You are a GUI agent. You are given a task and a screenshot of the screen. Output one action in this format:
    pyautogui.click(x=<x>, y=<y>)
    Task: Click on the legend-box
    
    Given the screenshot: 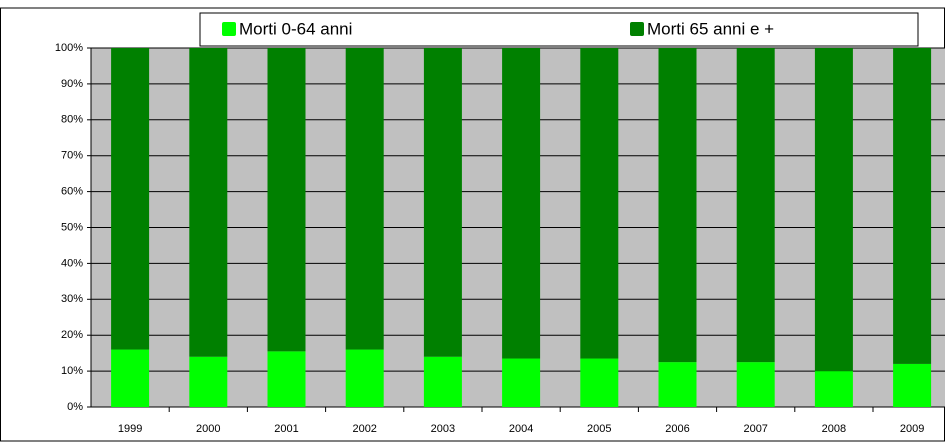 What is the action you would take?
    pyautogui.click(x=559, y=29)
    